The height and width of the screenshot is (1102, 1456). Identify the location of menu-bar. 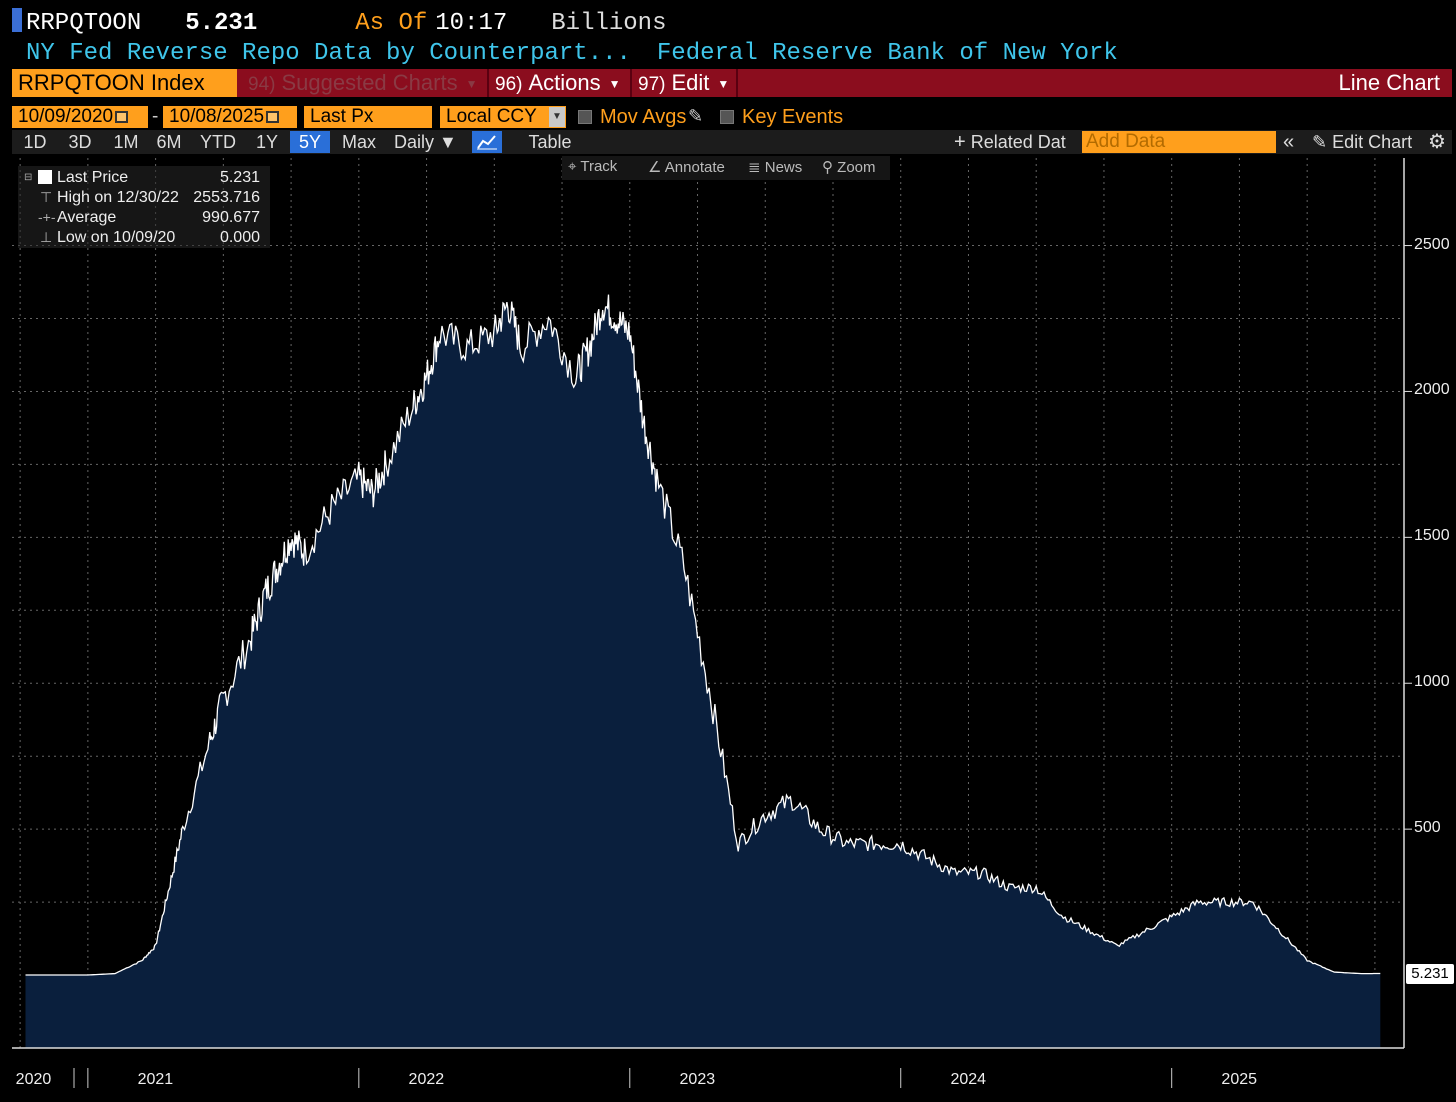
(732, 83).